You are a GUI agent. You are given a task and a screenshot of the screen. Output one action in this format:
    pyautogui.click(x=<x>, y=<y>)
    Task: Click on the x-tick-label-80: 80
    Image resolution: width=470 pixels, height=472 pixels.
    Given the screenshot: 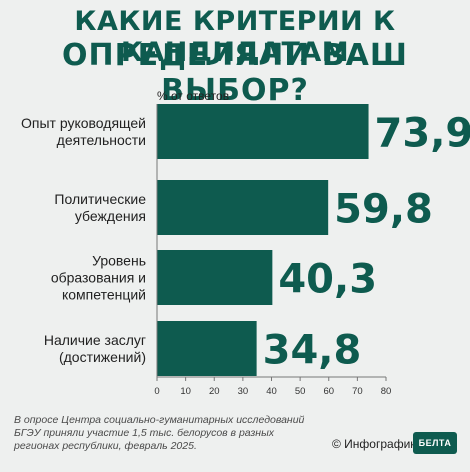 What is the action you would take?
    pyautogui.click(x=386, y=391)
    